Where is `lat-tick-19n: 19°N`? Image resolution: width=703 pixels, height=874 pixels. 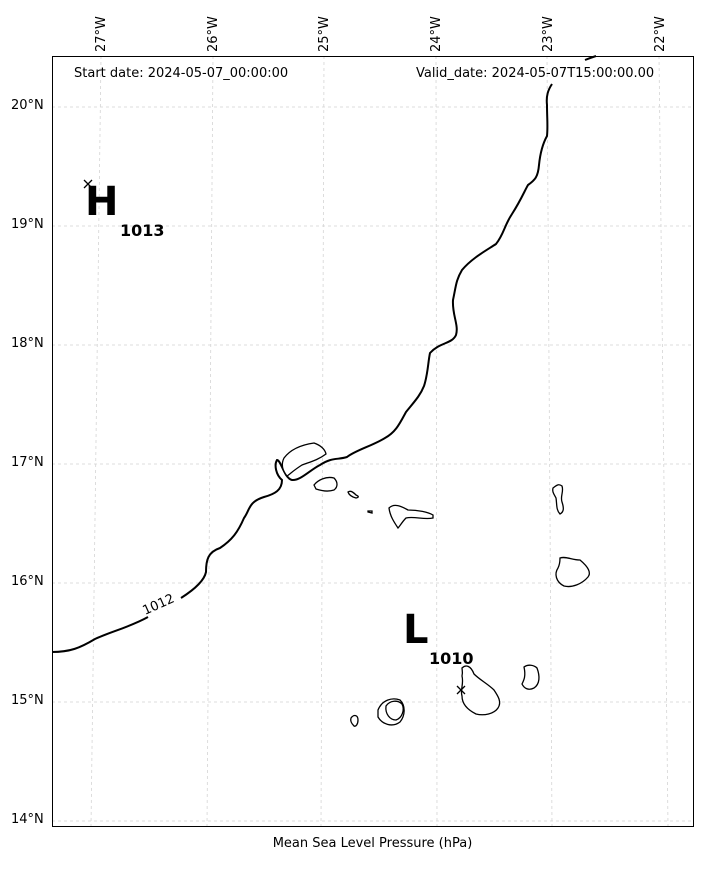
lat-tick-19n: 19°N is located at coordinates (27, 224).